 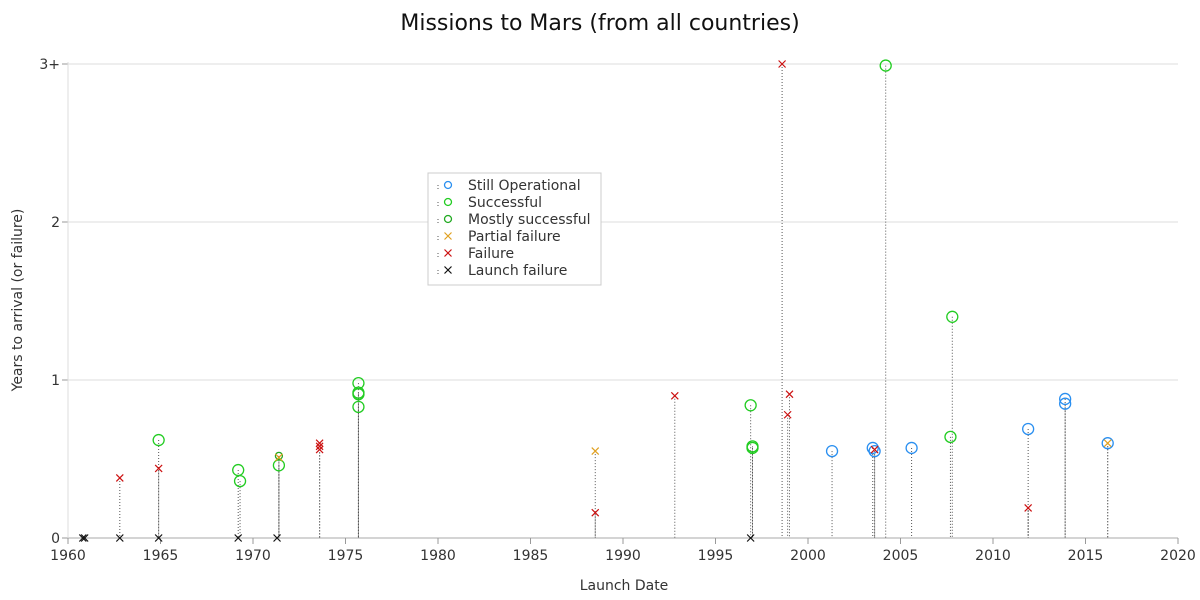 What do you see at coordinates (623, 556) in the screenshot?
I see `x-tick-label-6: 1990` at bounding box center [623, 556].